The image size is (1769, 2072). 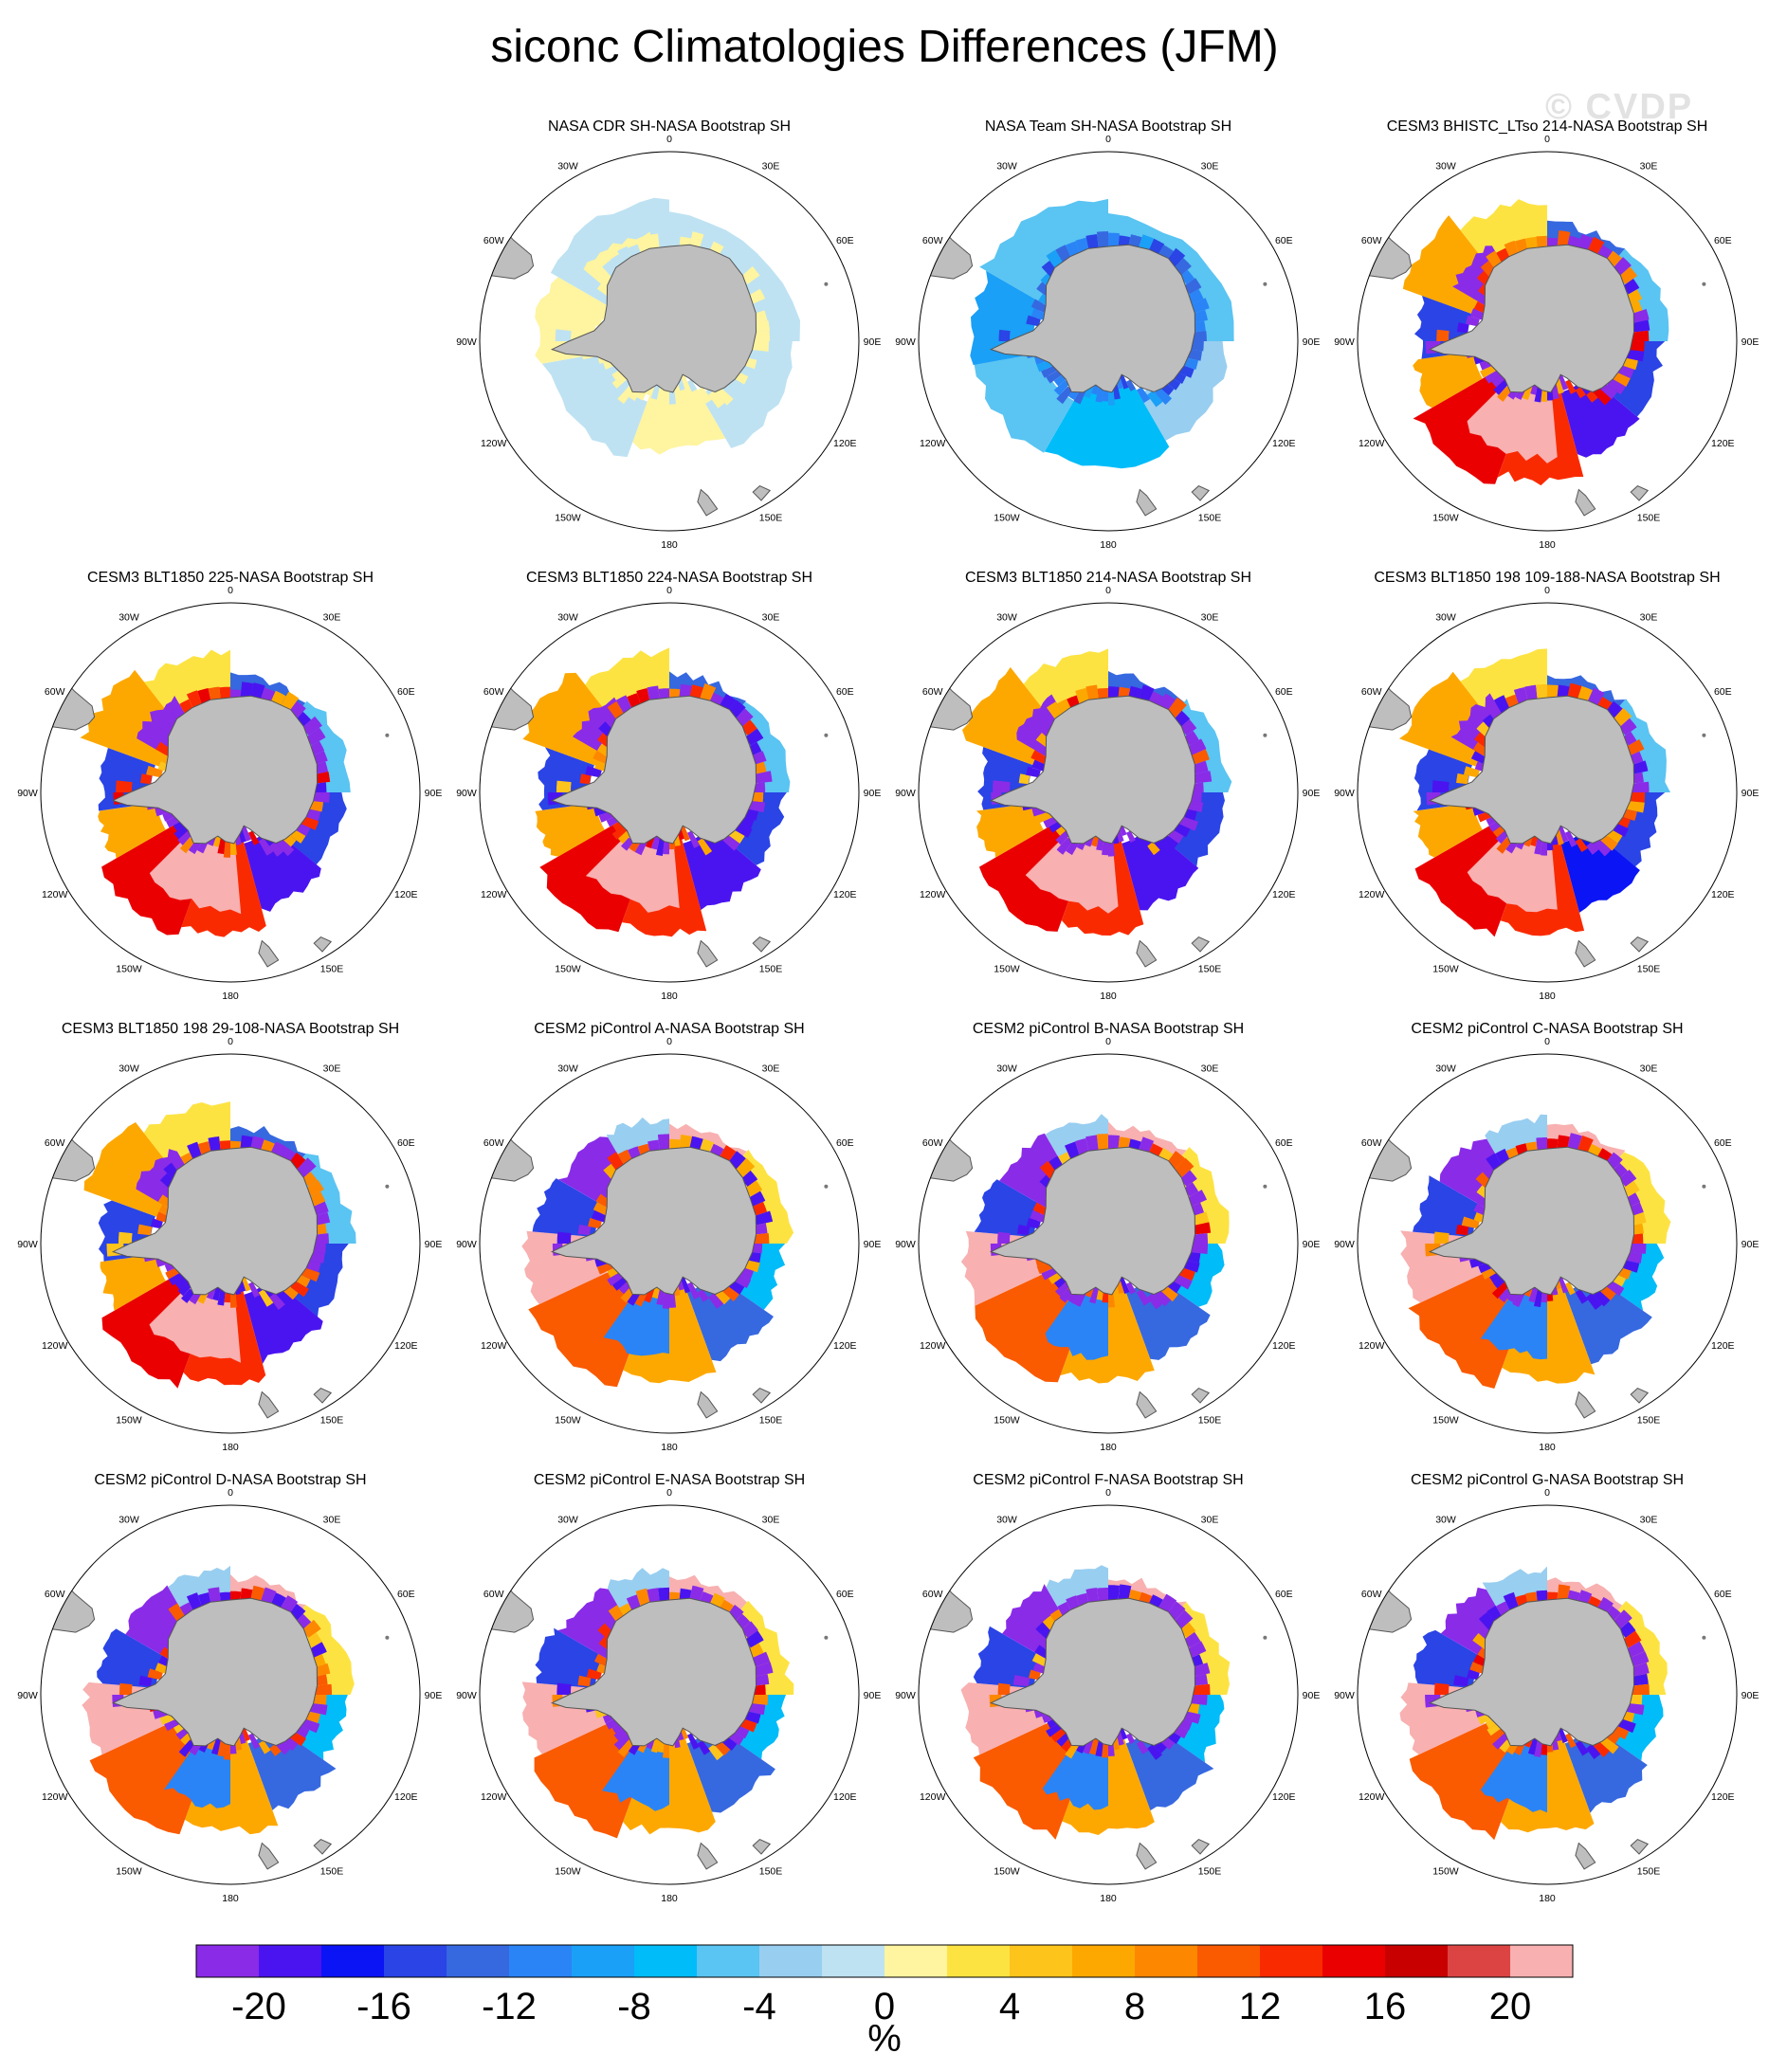 I want to click on map-boundary, so click(x=230, y=793).